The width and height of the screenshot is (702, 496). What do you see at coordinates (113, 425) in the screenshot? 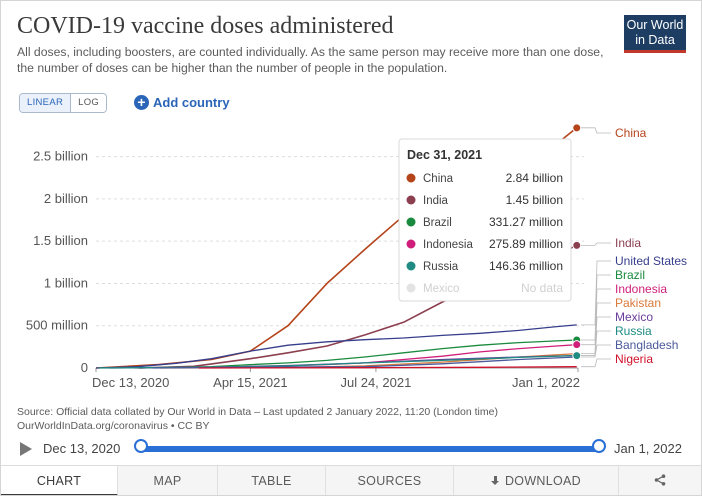
I see `source-line-2: OurWorldInData.org/coronavirus • CC BY` at bounding box center [113, 425].